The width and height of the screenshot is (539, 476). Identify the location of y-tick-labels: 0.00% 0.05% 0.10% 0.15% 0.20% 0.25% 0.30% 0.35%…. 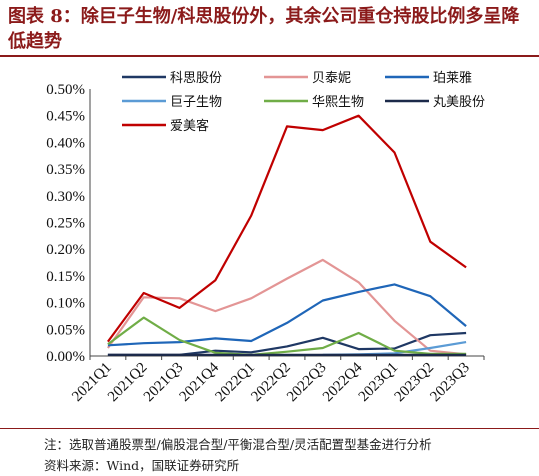
(65, 223).